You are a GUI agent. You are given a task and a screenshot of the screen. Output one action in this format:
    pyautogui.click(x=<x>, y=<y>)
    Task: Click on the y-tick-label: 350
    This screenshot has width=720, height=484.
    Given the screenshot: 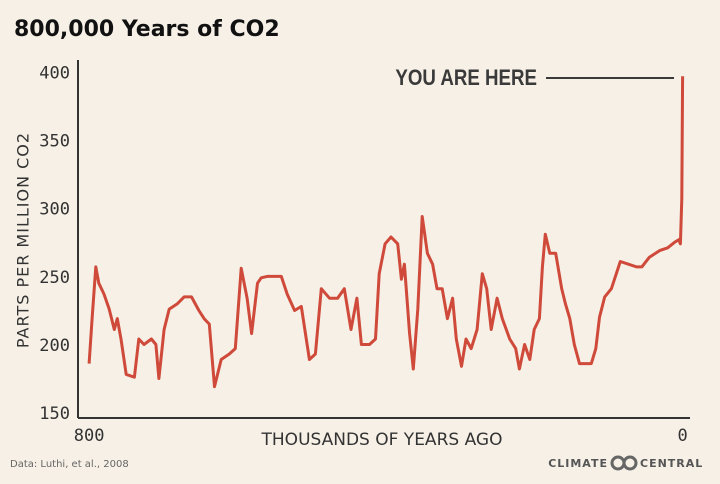 What is the action you would take?
    pyautogui.click(x=54, y=142)
    